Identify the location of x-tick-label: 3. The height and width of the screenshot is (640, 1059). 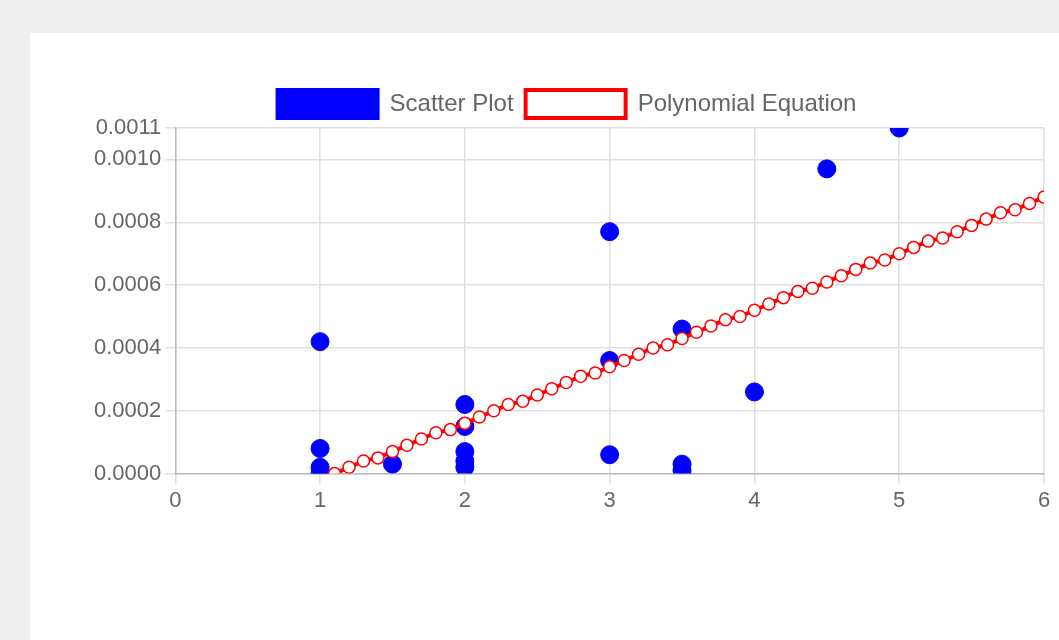
(609, 499).